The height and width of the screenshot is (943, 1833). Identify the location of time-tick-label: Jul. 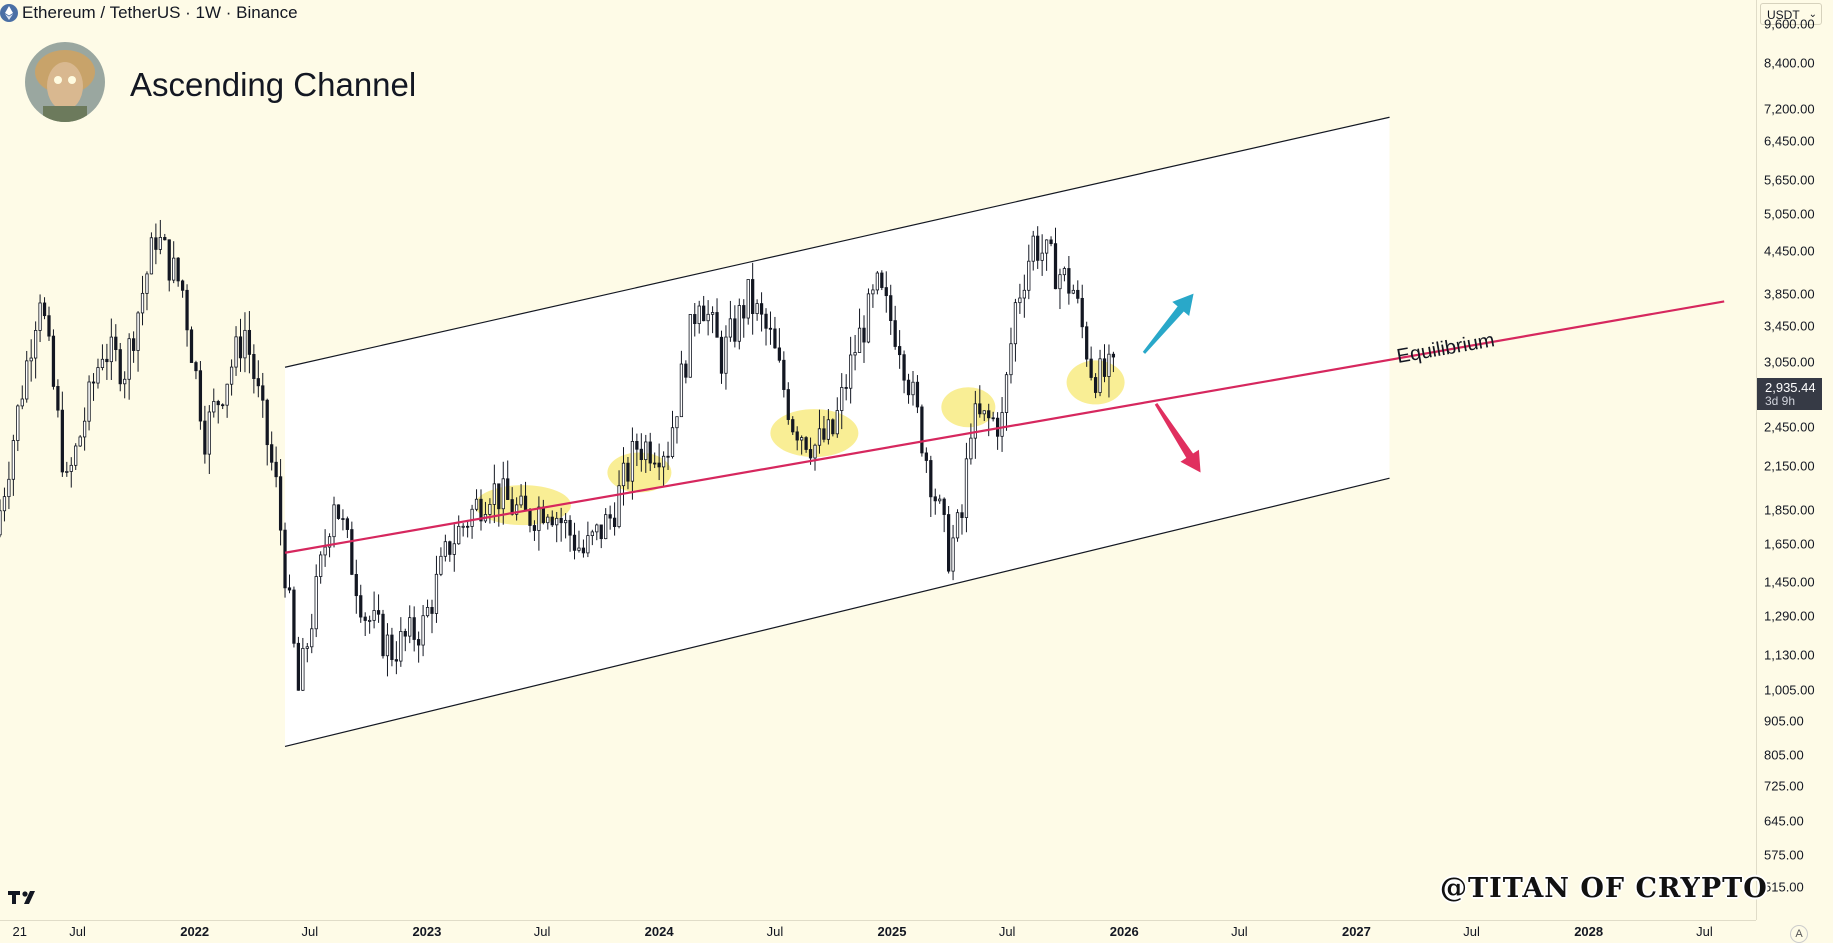
(1704, 931).